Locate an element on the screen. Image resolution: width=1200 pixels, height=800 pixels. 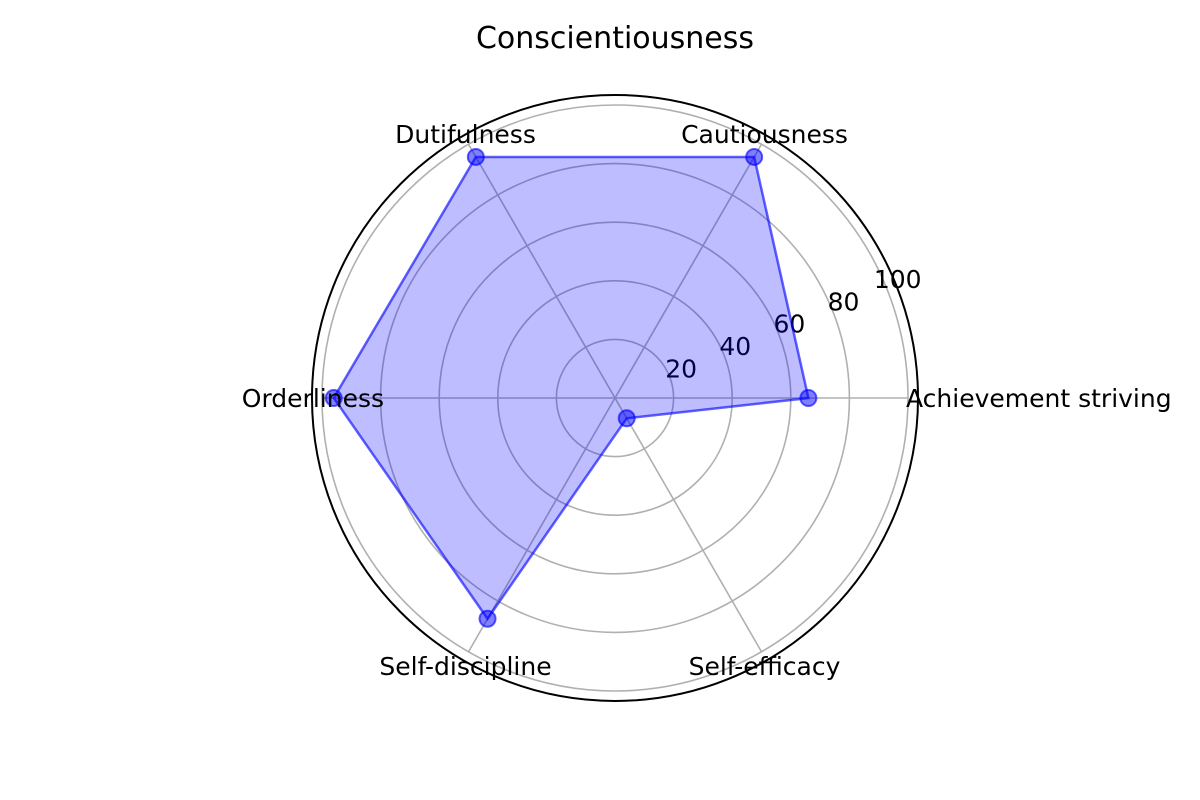
chart-title: Conscientiousness is located at coordinates (615, 38).